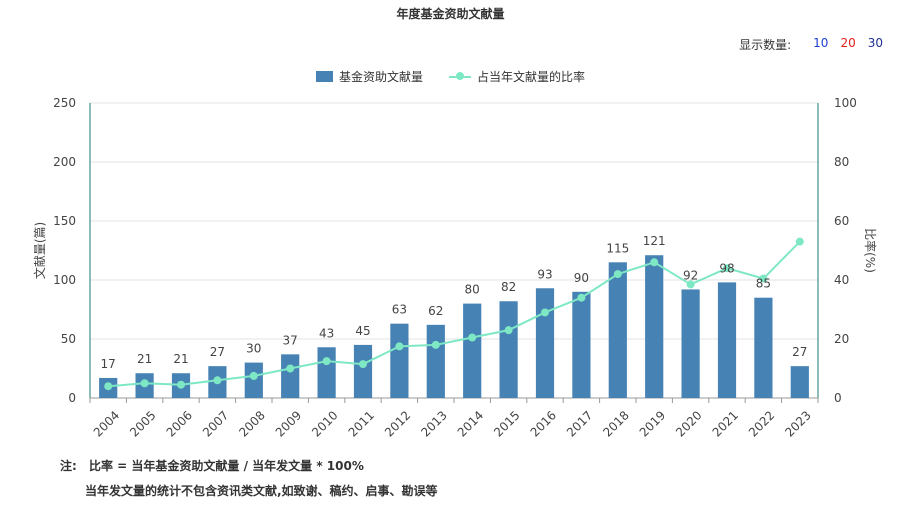 The height and width of the screenshot is (514, 901). I want to click on x-tick-label: 2009, so click(288, 423).